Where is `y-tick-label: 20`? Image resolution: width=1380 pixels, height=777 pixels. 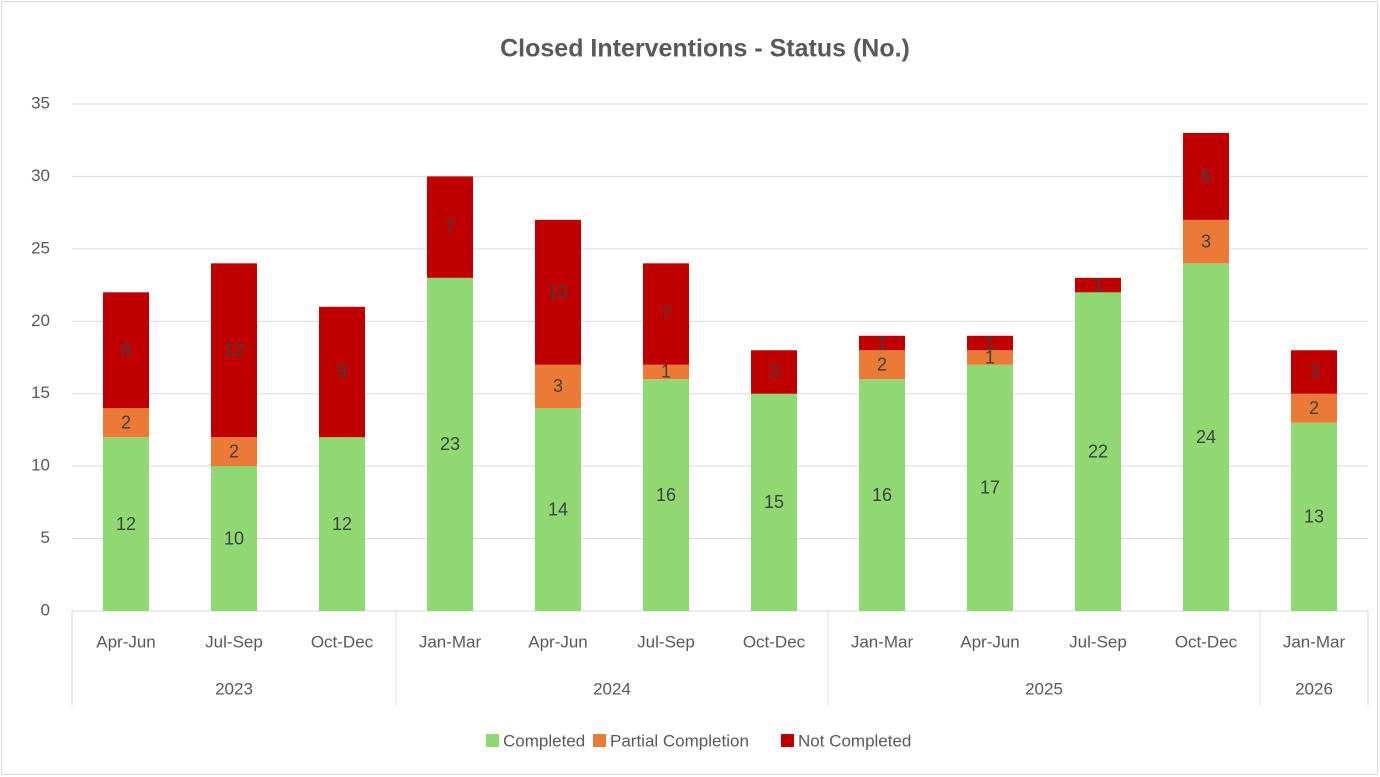
y-tick-label: 20 is located at coordinates (40, 320).